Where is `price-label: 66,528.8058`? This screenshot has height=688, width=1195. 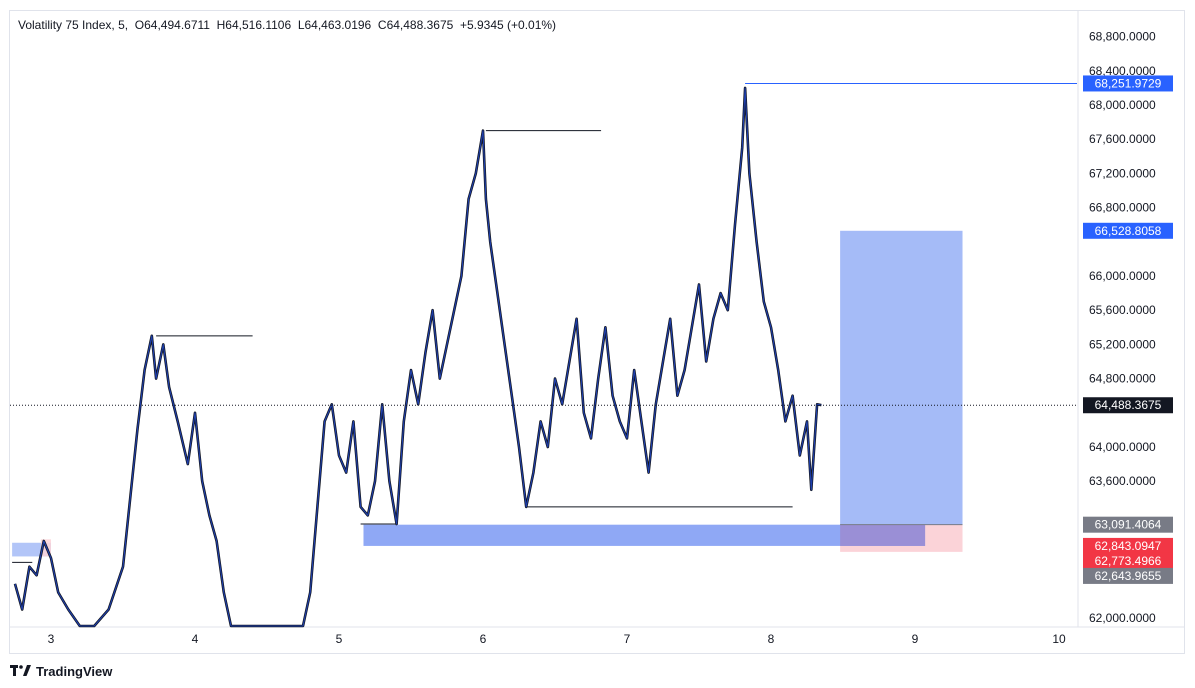
price-label: 66,528.8058 is located at coordinates (1128, 230).